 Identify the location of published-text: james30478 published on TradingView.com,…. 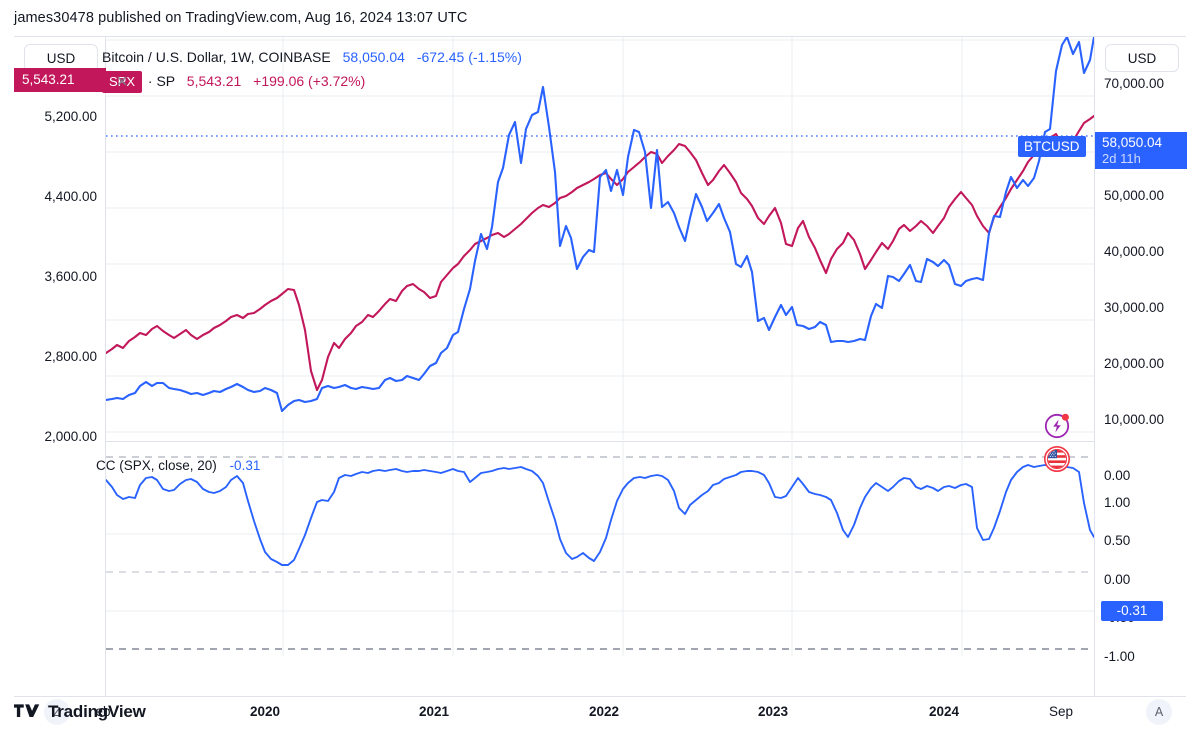
(241, 18).